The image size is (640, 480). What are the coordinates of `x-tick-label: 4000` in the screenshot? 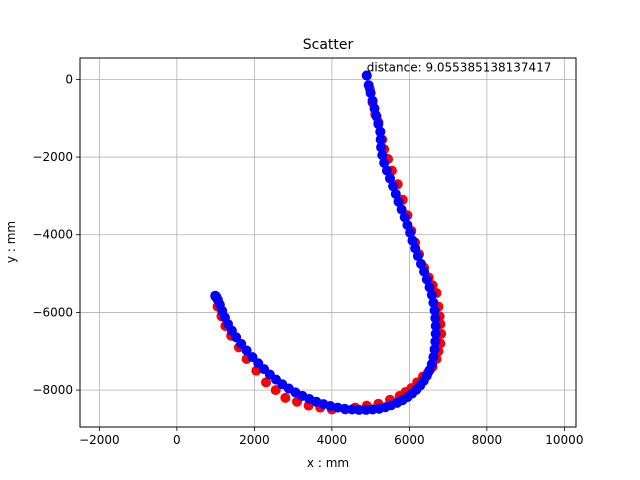 It's located at (332, 440).